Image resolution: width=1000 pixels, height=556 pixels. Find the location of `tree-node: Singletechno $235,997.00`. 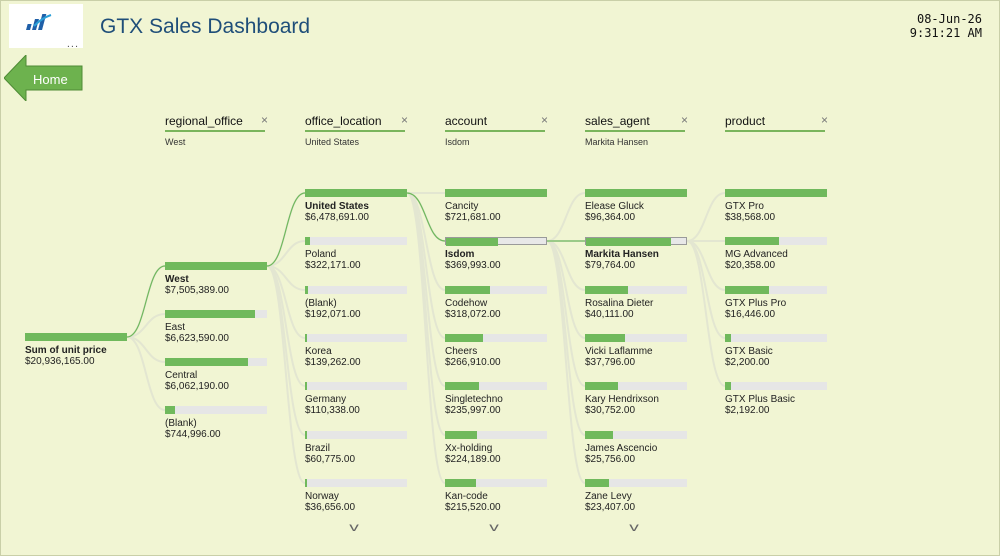

tree-node: Singletechno $235,997.00 is located at coordinates (496, 399).